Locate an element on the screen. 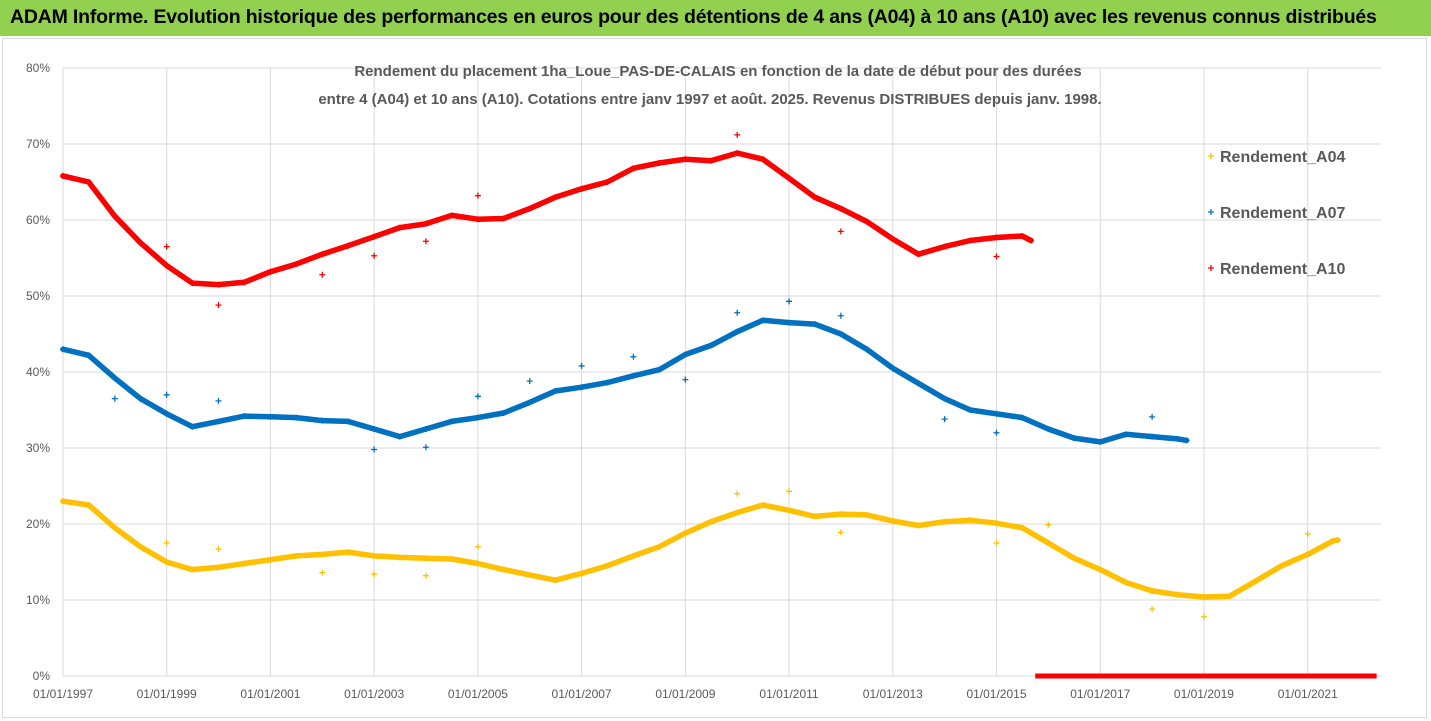  y-tick-label: 70% is located at coordinates (38, 144).